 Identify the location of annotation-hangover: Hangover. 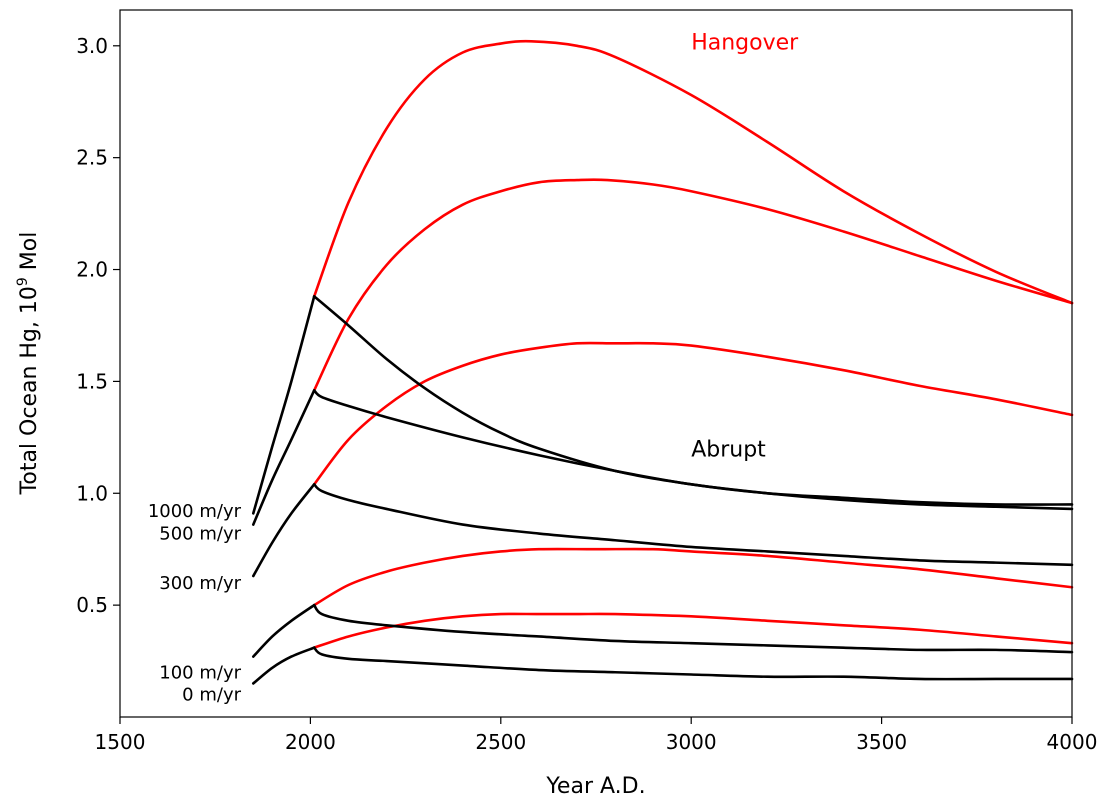
(745, 42).